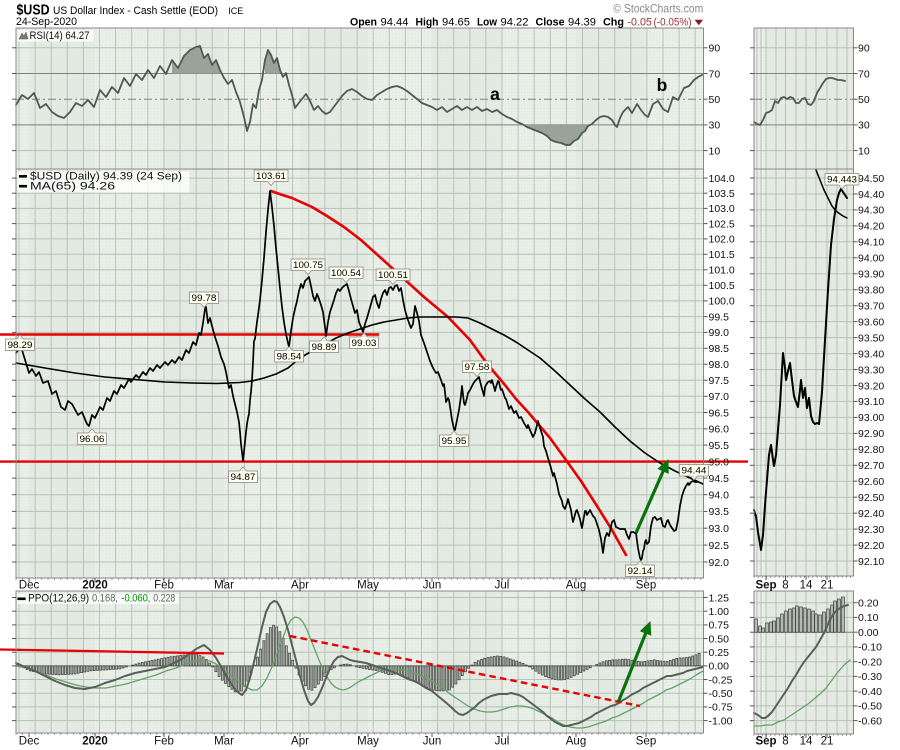 Image resolution: width=900 pixels, height=750 pixels. Describe the element at coordinates (871, 195) in the screenshot. I see `svg-text: 94.40` at that location.